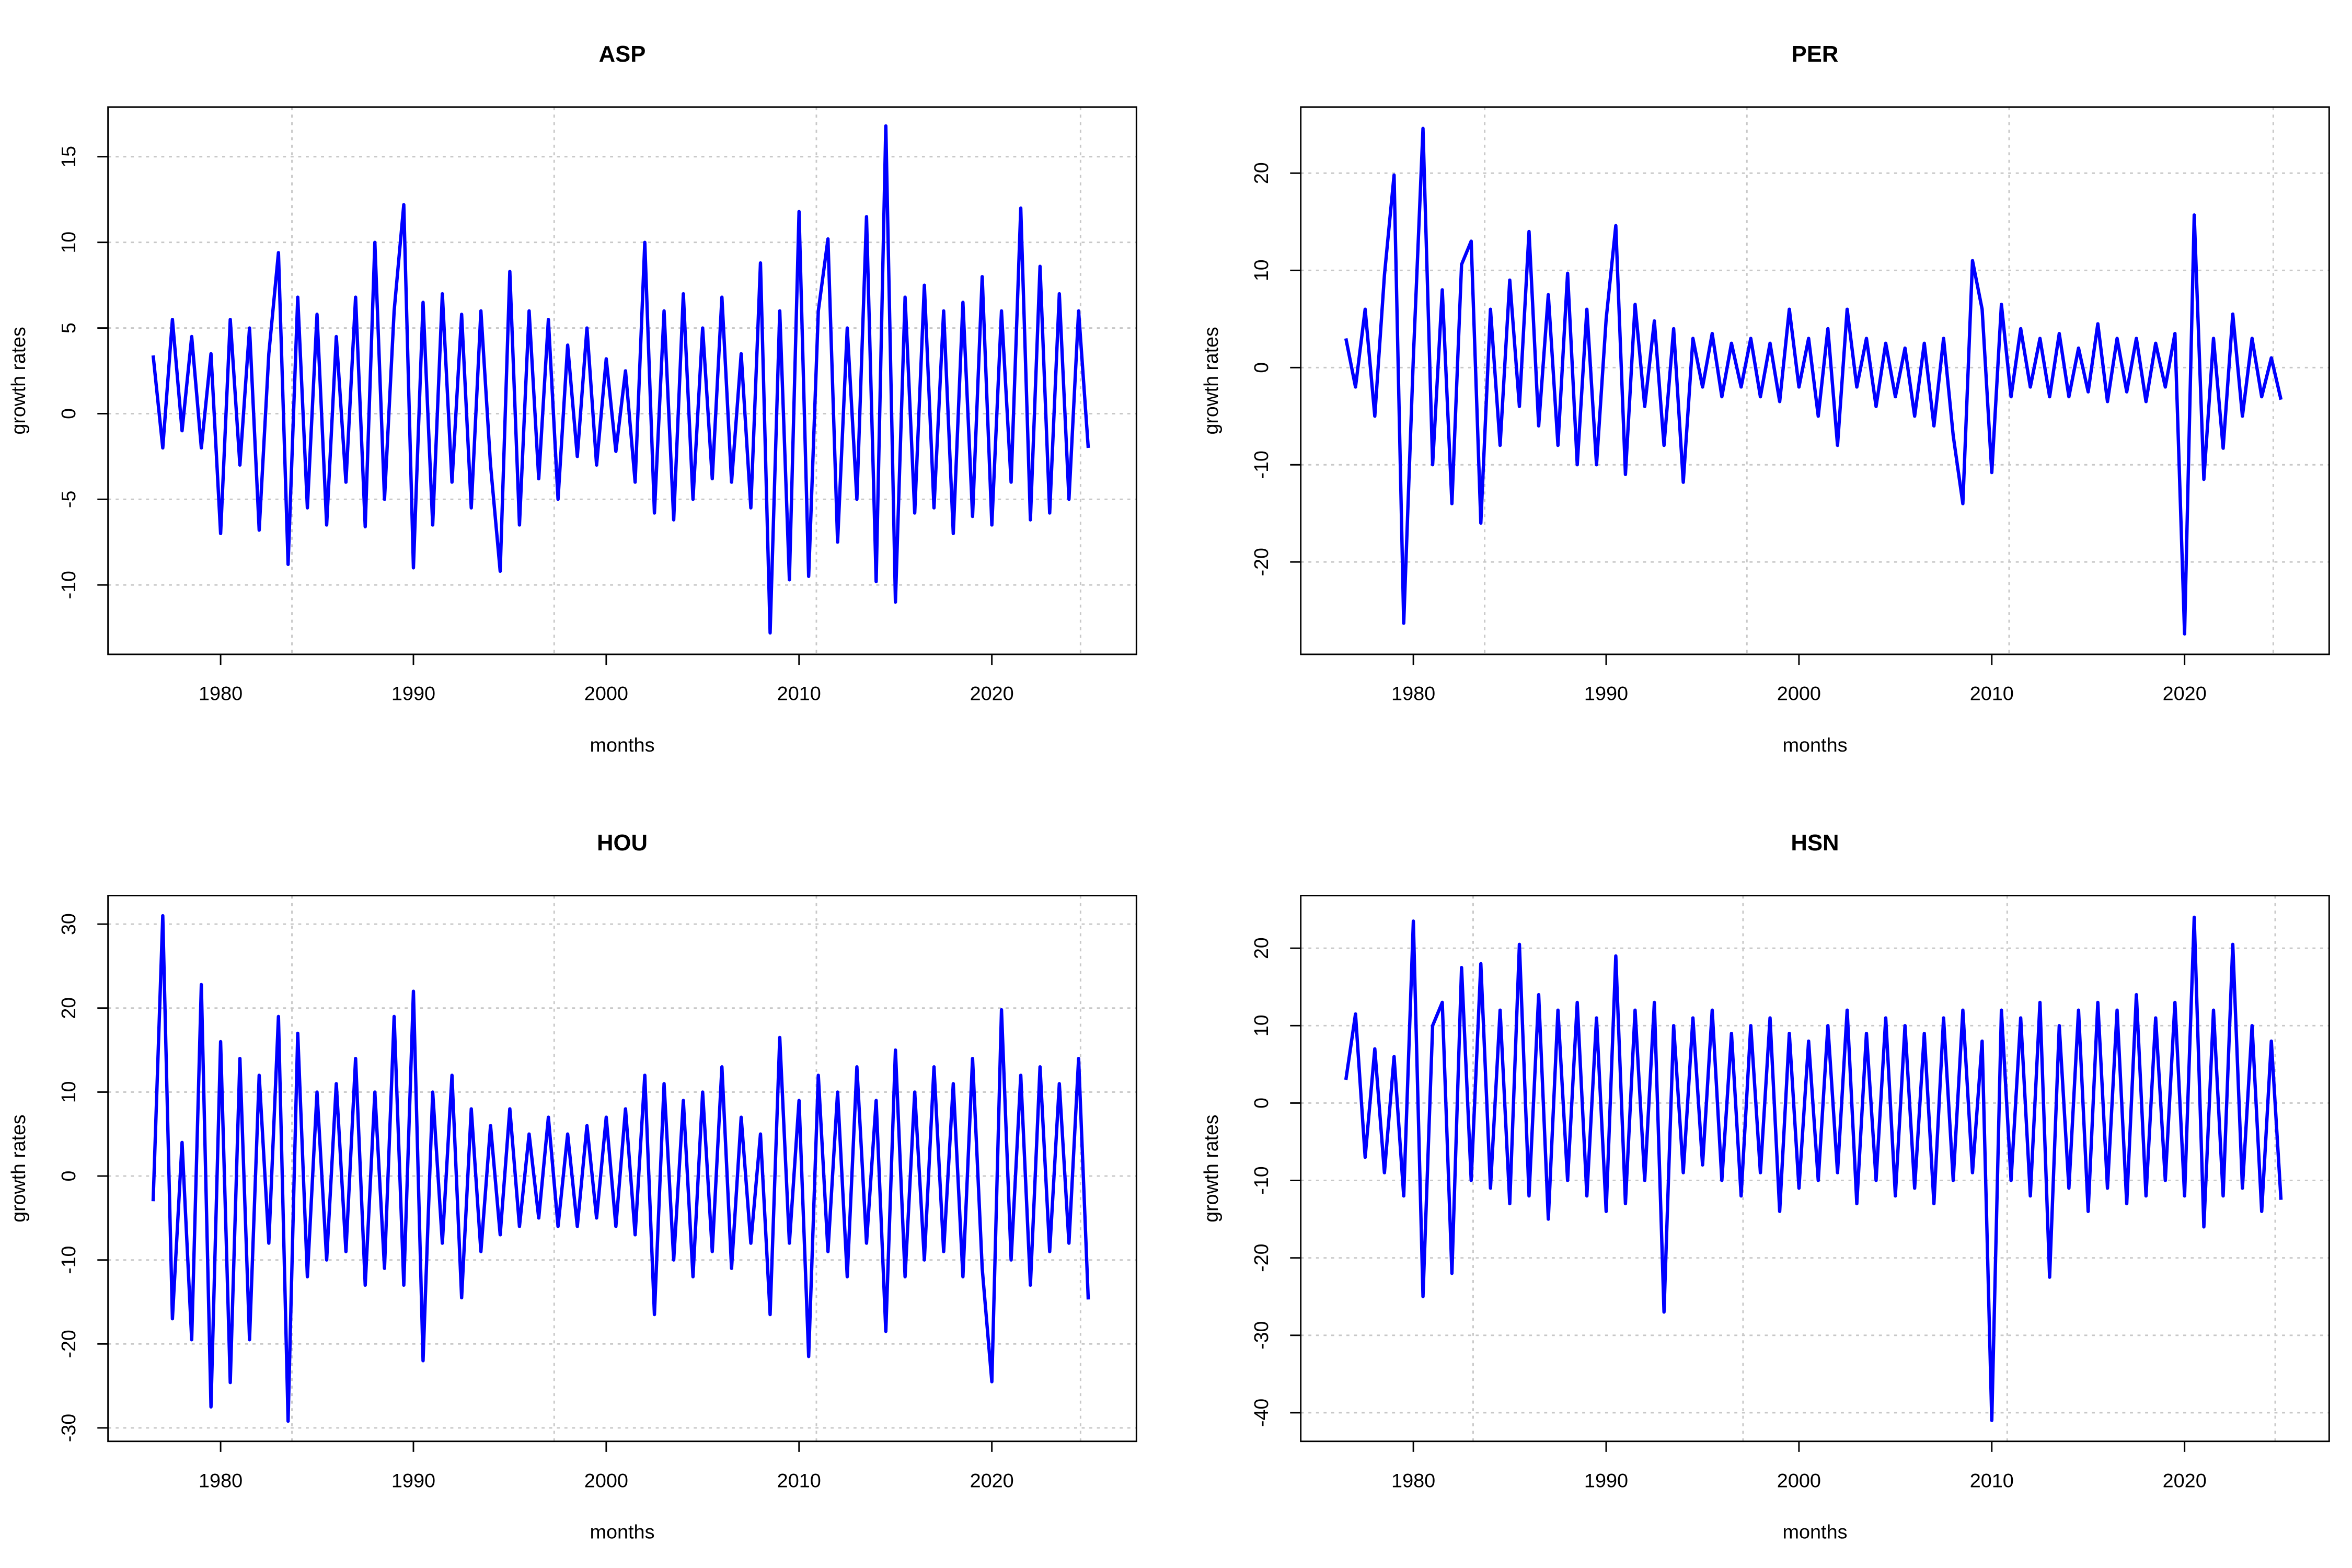  I want to click on y-tick-label: -40, so click(1261, 1413).